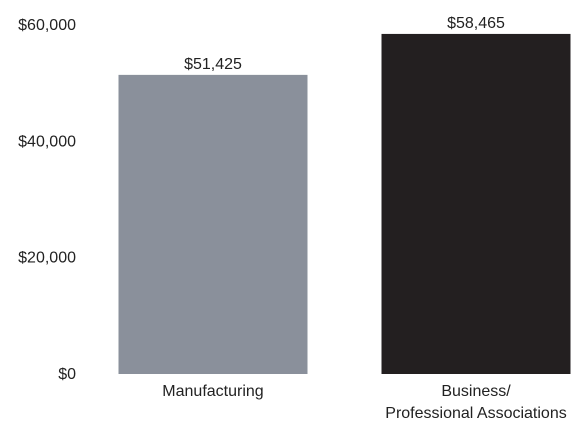  I want to click on category-label-1-line-0: Business/, so click(476, 391).